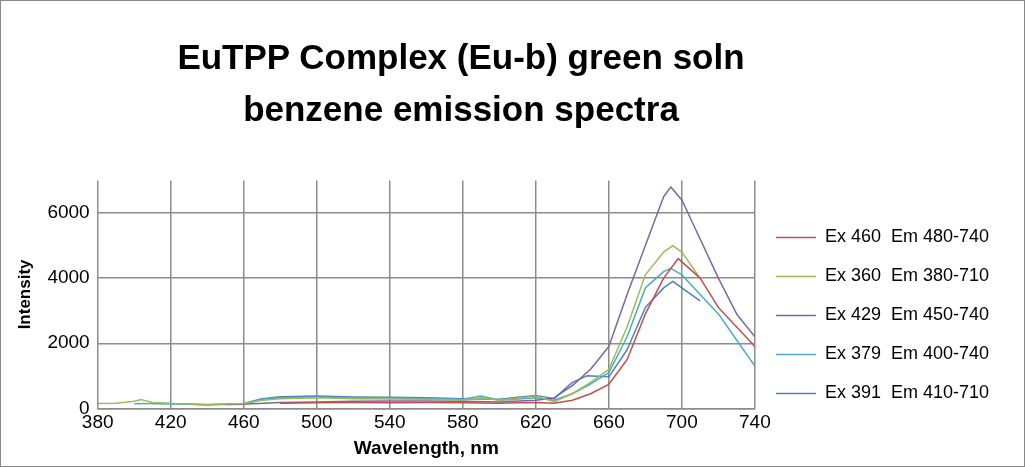  What do you see at coordinates (426, 447) in the screenshot?
I see `x-axis-title: Wavelength, nm` at bounding box center [426, 447].